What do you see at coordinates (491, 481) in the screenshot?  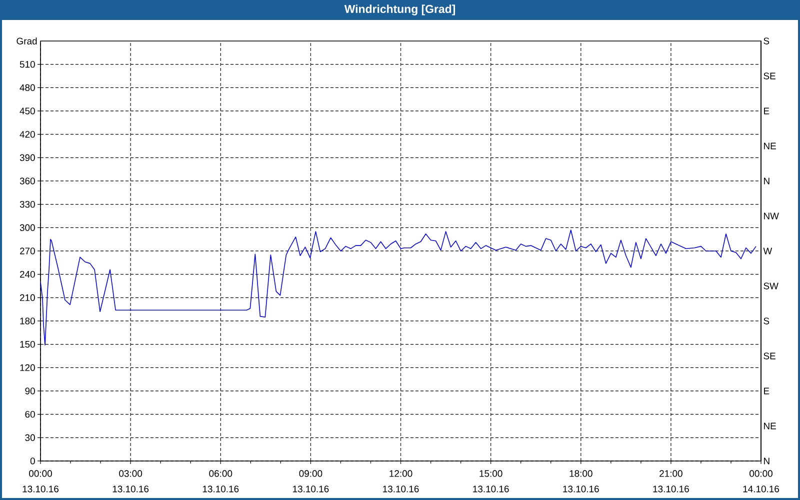 I see `x-tick-label: 15:00 13.10.16` at bounding box center [491, 481].